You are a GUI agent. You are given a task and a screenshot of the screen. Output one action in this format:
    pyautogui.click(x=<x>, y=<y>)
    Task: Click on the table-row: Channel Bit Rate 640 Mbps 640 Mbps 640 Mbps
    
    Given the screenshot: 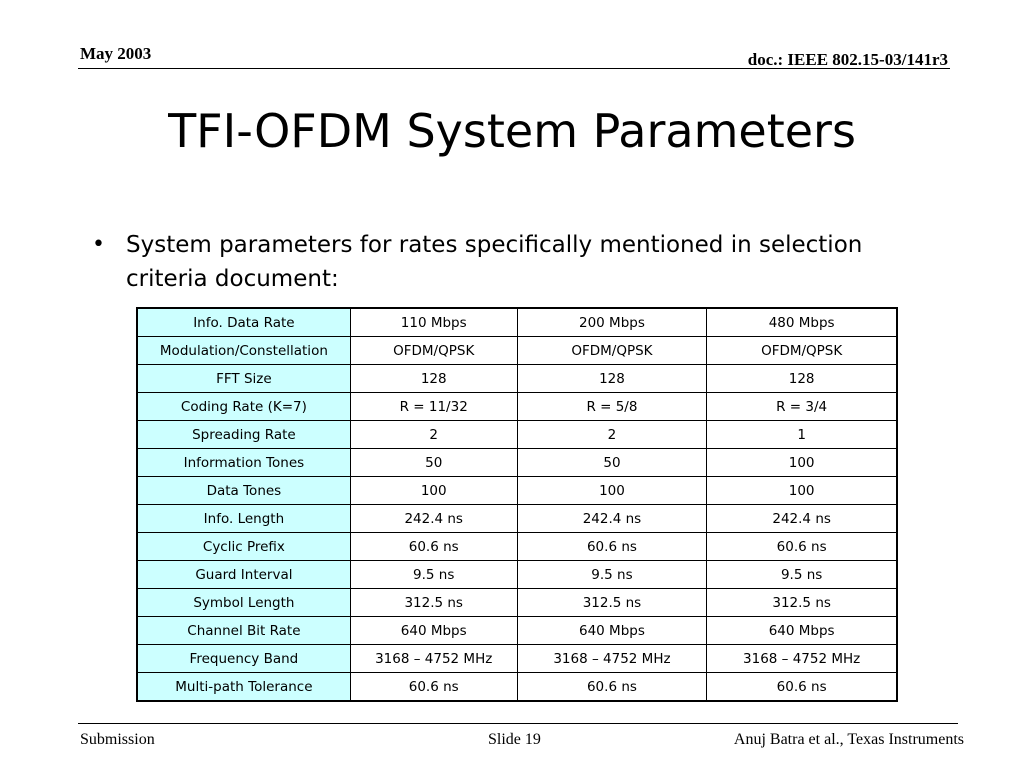 What is the action you would take?
    pyautogui.click(x=517, y=630)
    